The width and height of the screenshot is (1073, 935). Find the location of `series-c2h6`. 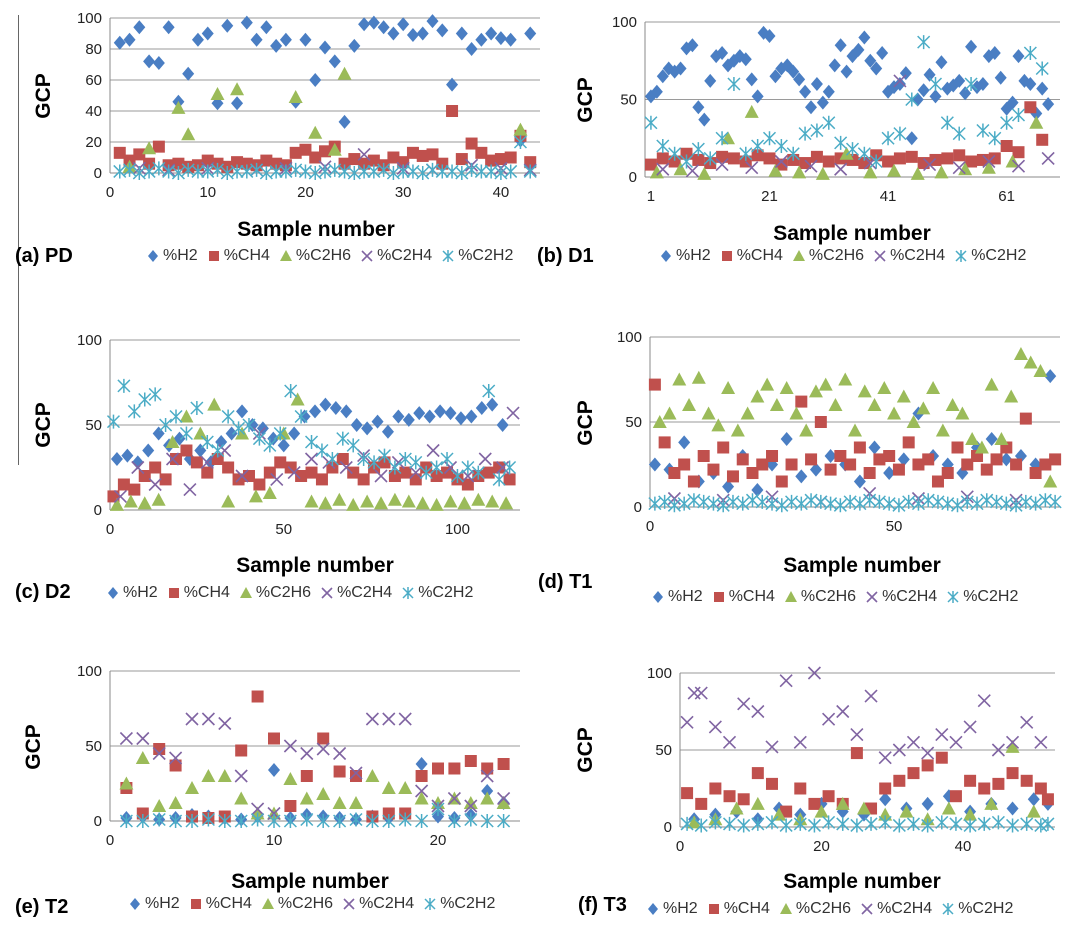

series-c2h6 is located at coordinates (325, 119).